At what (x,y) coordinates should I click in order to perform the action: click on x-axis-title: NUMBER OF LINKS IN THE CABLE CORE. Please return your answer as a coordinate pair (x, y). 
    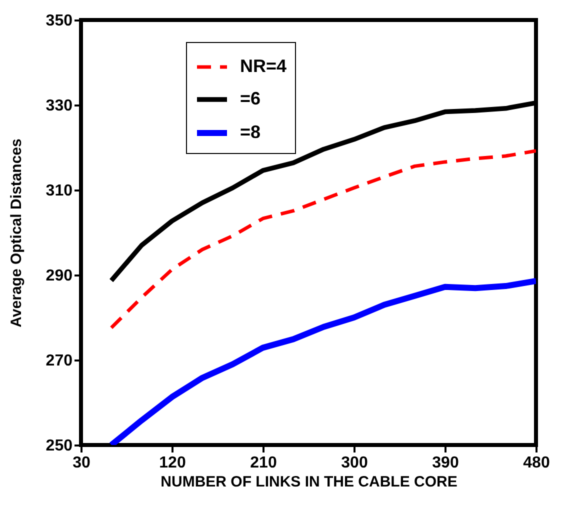
    Looking at the image, I should click on (309, 482).